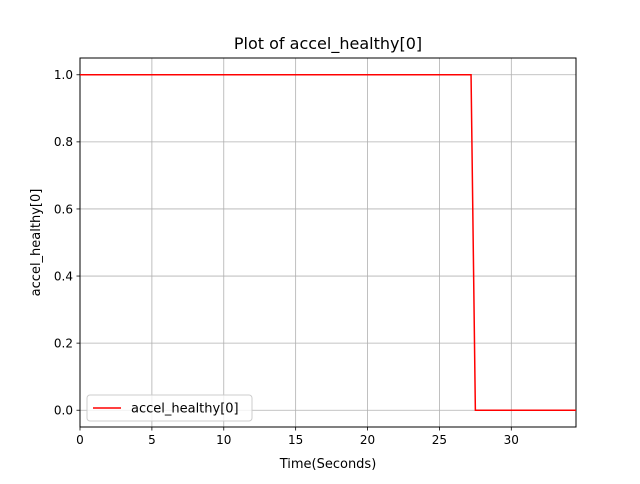 This screenshot has width=640, height=484. What do you see at coordinates (185, 409) in the screenshot?
I see `legend-label: accel_healthy[0]` at bounding box center [185, 409].